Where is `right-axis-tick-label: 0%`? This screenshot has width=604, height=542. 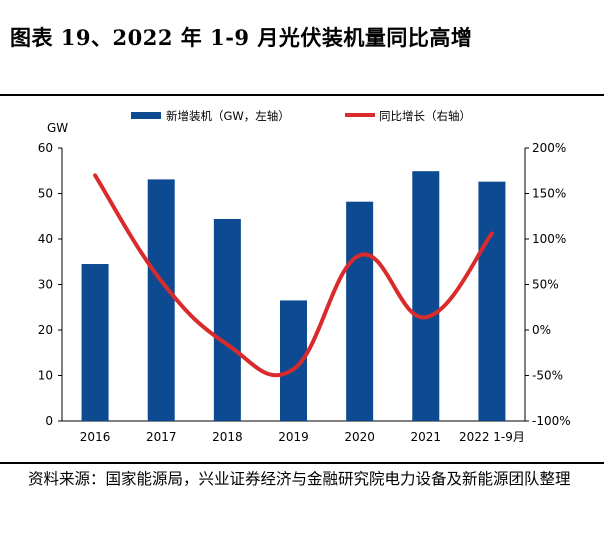
right-axis-tick-label: 0% is located at coordinates (541, 330).